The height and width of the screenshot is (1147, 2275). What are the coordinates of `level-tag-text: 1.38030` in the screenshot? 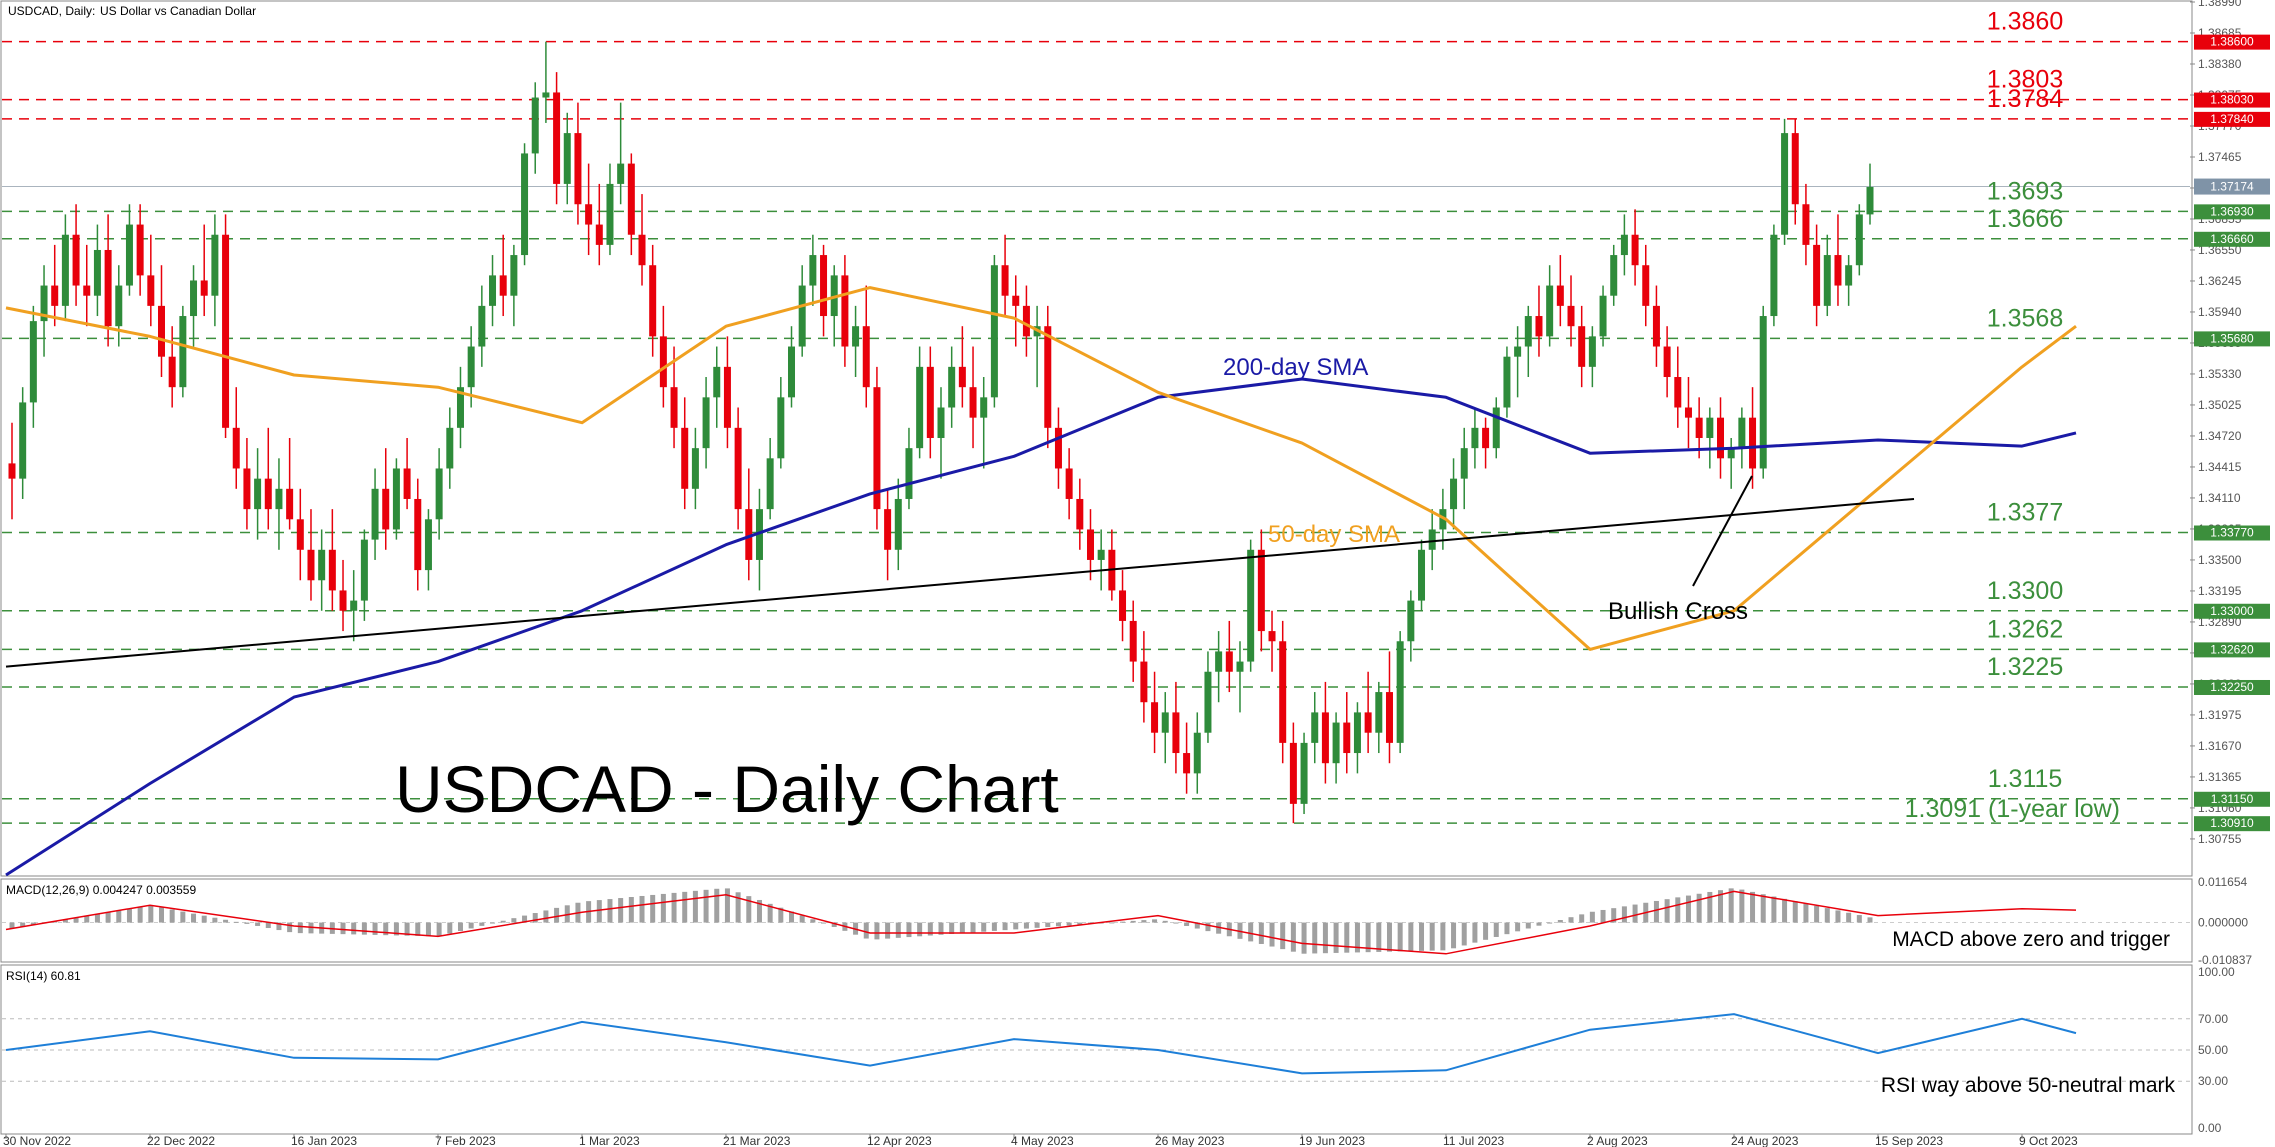 It's located at (2232, 100).